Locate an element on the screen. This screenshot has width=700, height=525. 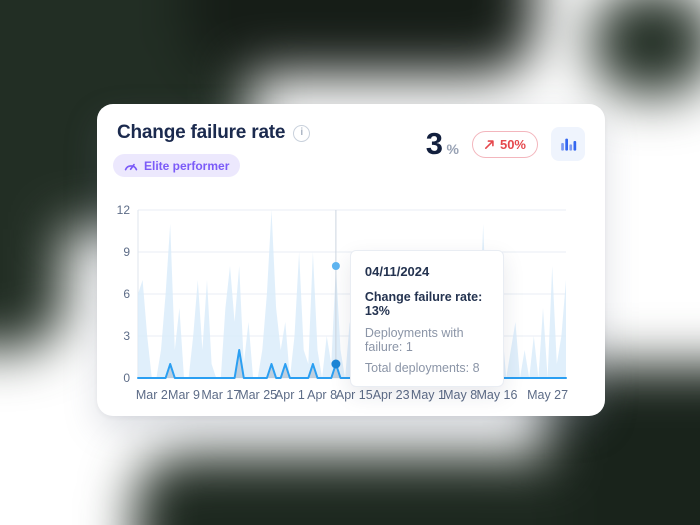
bar-chart-icon is located at coordinates (568, 144).